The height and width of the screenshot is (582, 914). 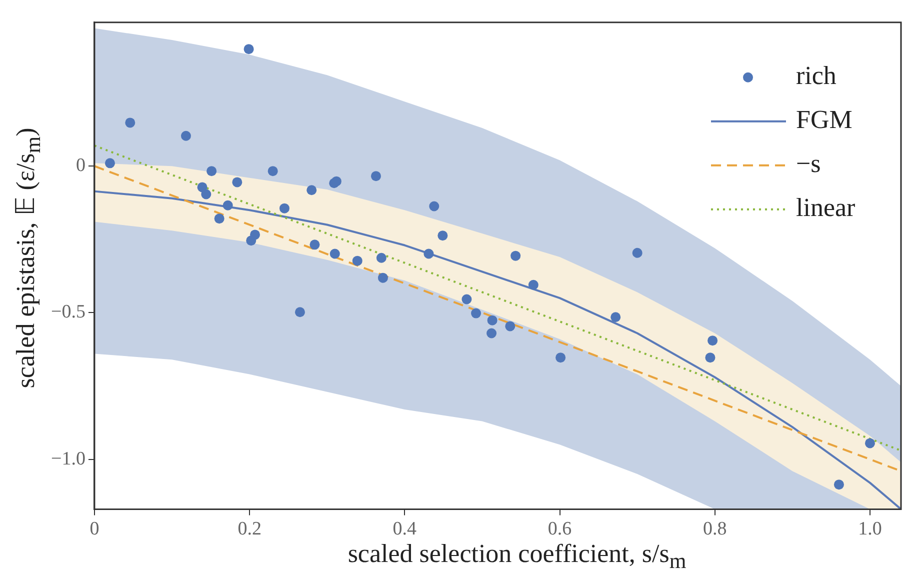 I want to click on x-tick-label: 0.6, so click(x=560, y=529).